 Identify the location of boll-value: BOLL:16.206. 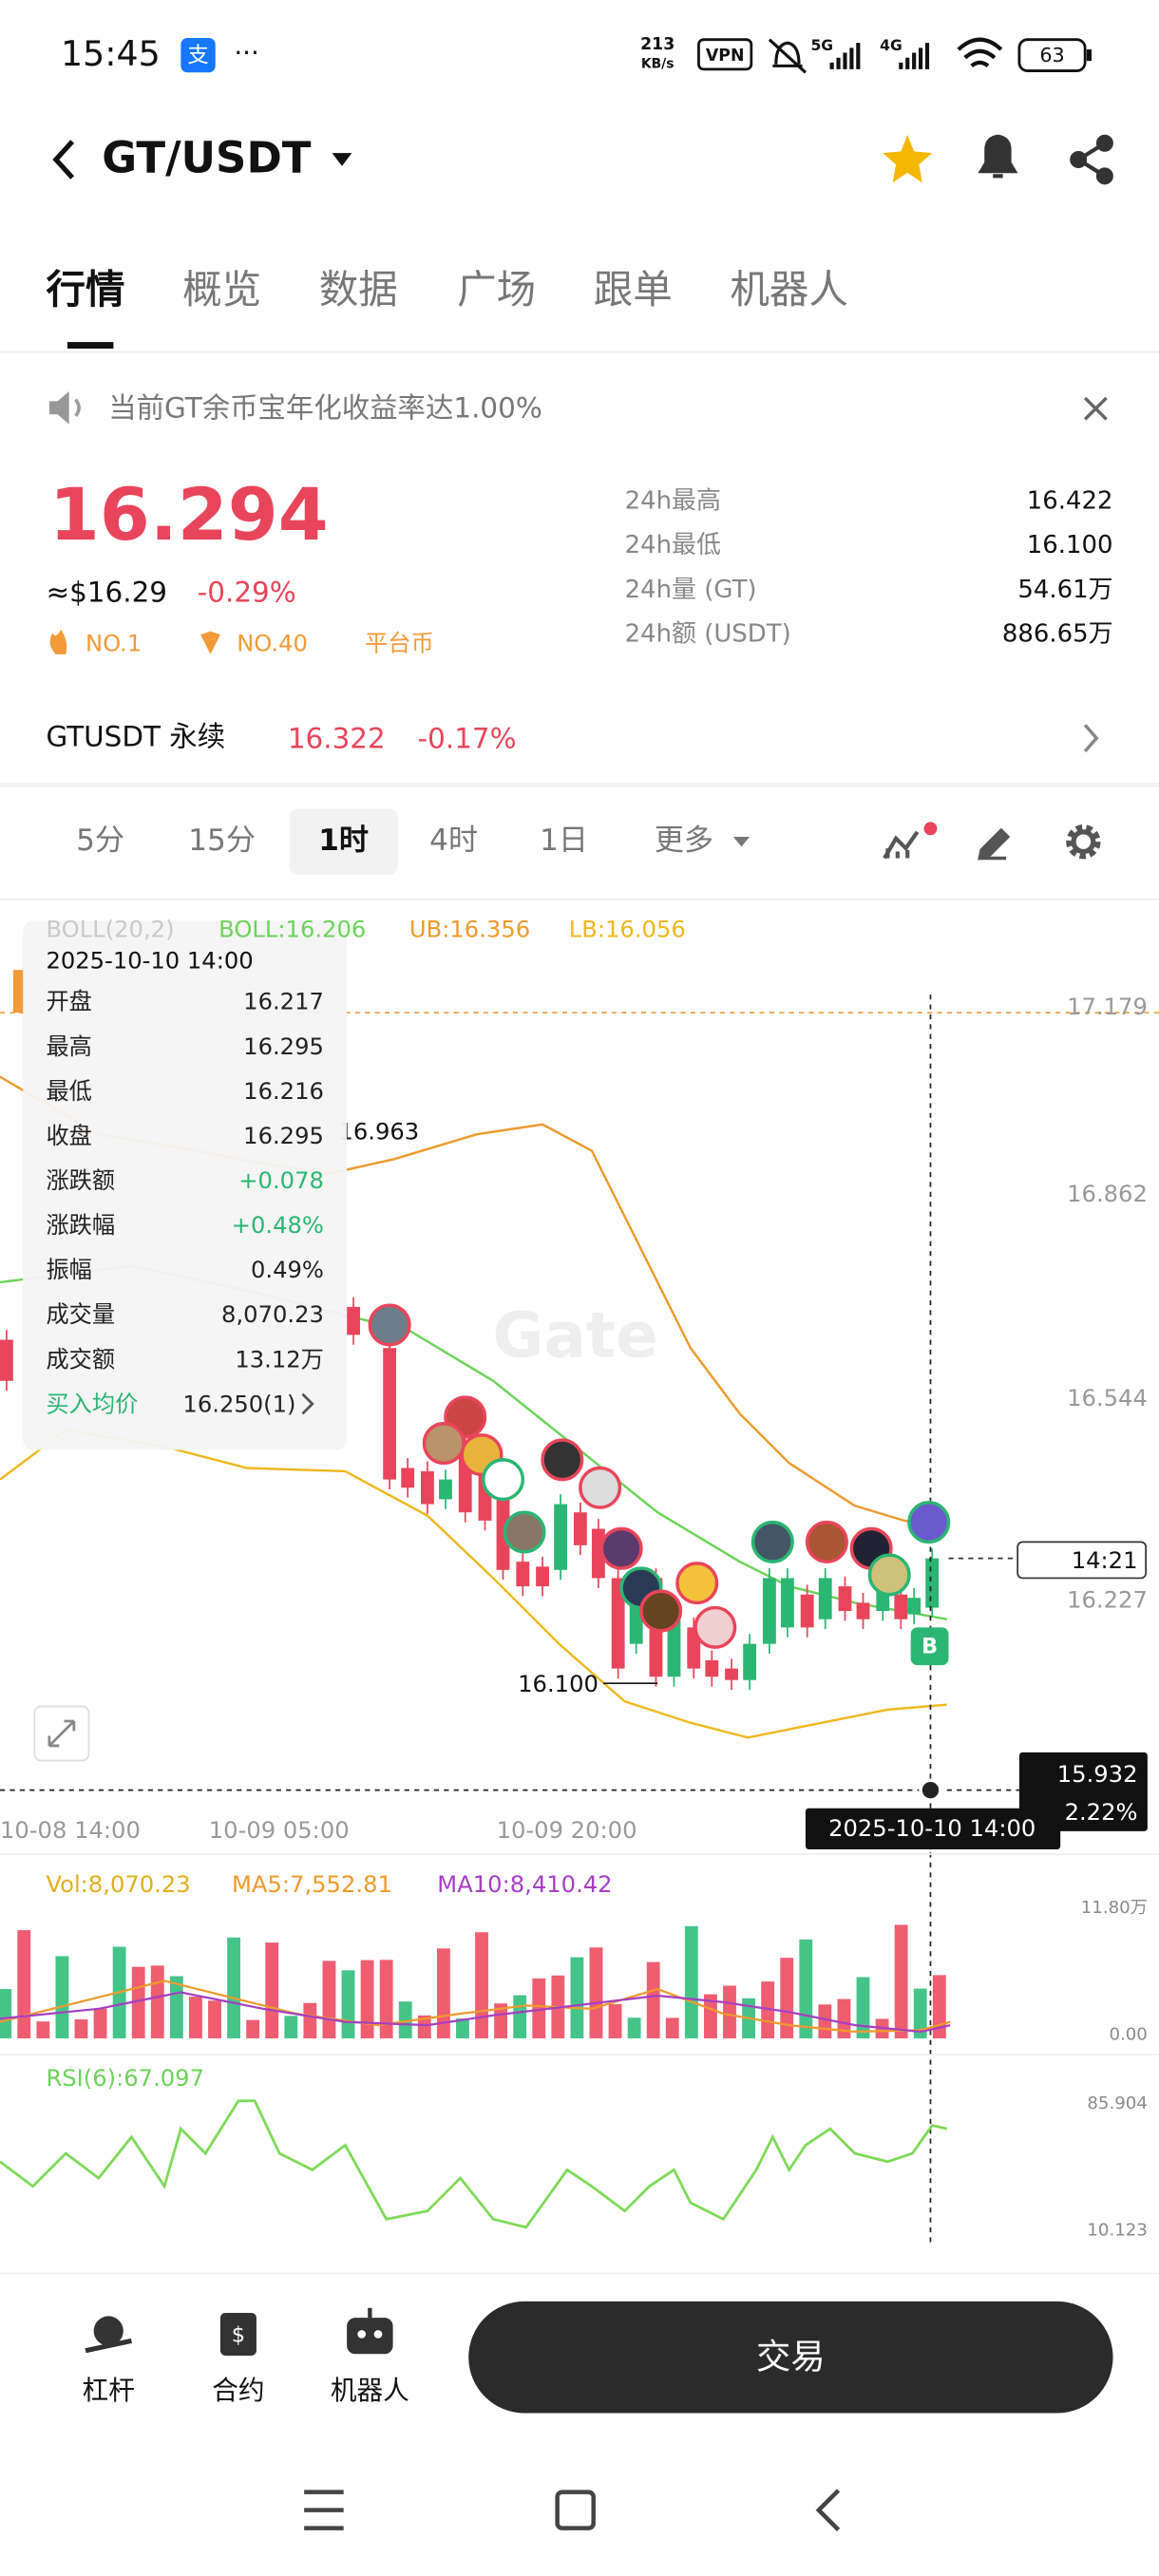
(292, 930).